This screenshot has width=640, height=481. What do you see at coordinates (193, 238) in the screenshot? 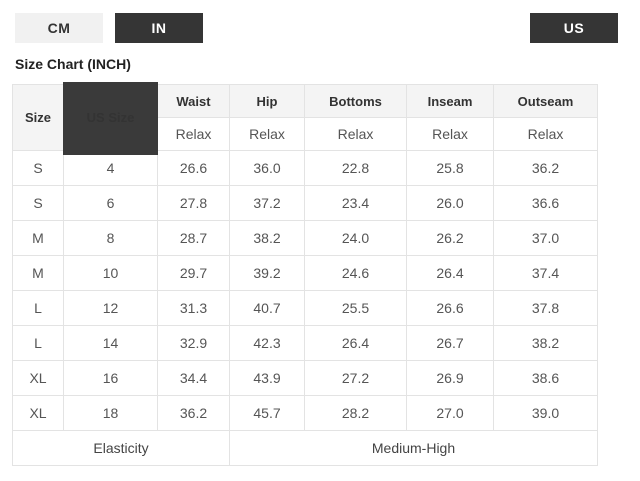
I see `waist-cell: 28.7` at bounding box center [193, 238].